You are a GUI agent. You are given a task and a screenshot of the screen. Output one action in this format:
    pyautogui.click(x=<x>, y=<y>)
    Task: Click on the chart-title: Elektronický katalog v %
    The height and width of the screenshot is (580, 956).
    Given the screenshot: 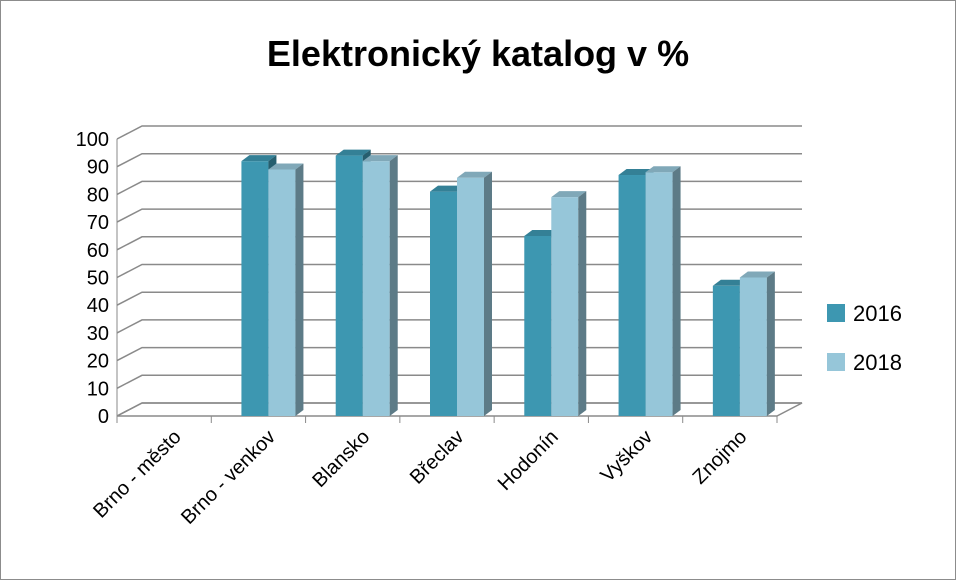 What is the action you would take?
    pyautogui.click(x=478, y=53)
    